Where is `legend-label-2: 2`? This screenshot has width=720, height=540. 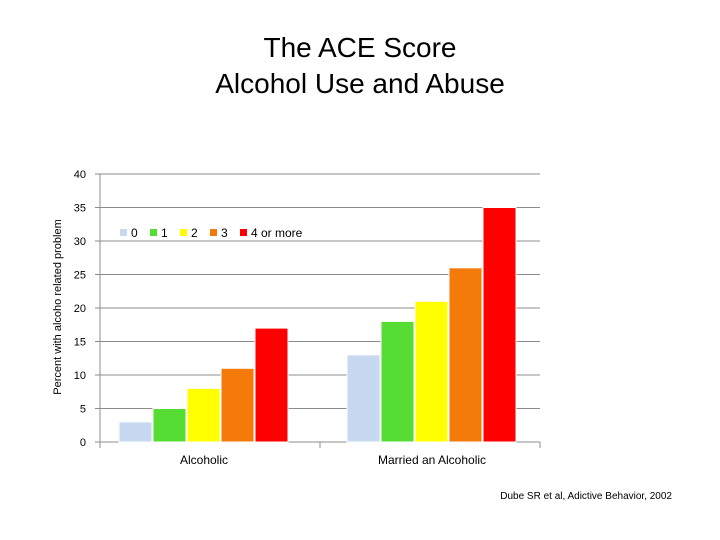 legend-label-2: 2 is located at coordinates (194, 233).